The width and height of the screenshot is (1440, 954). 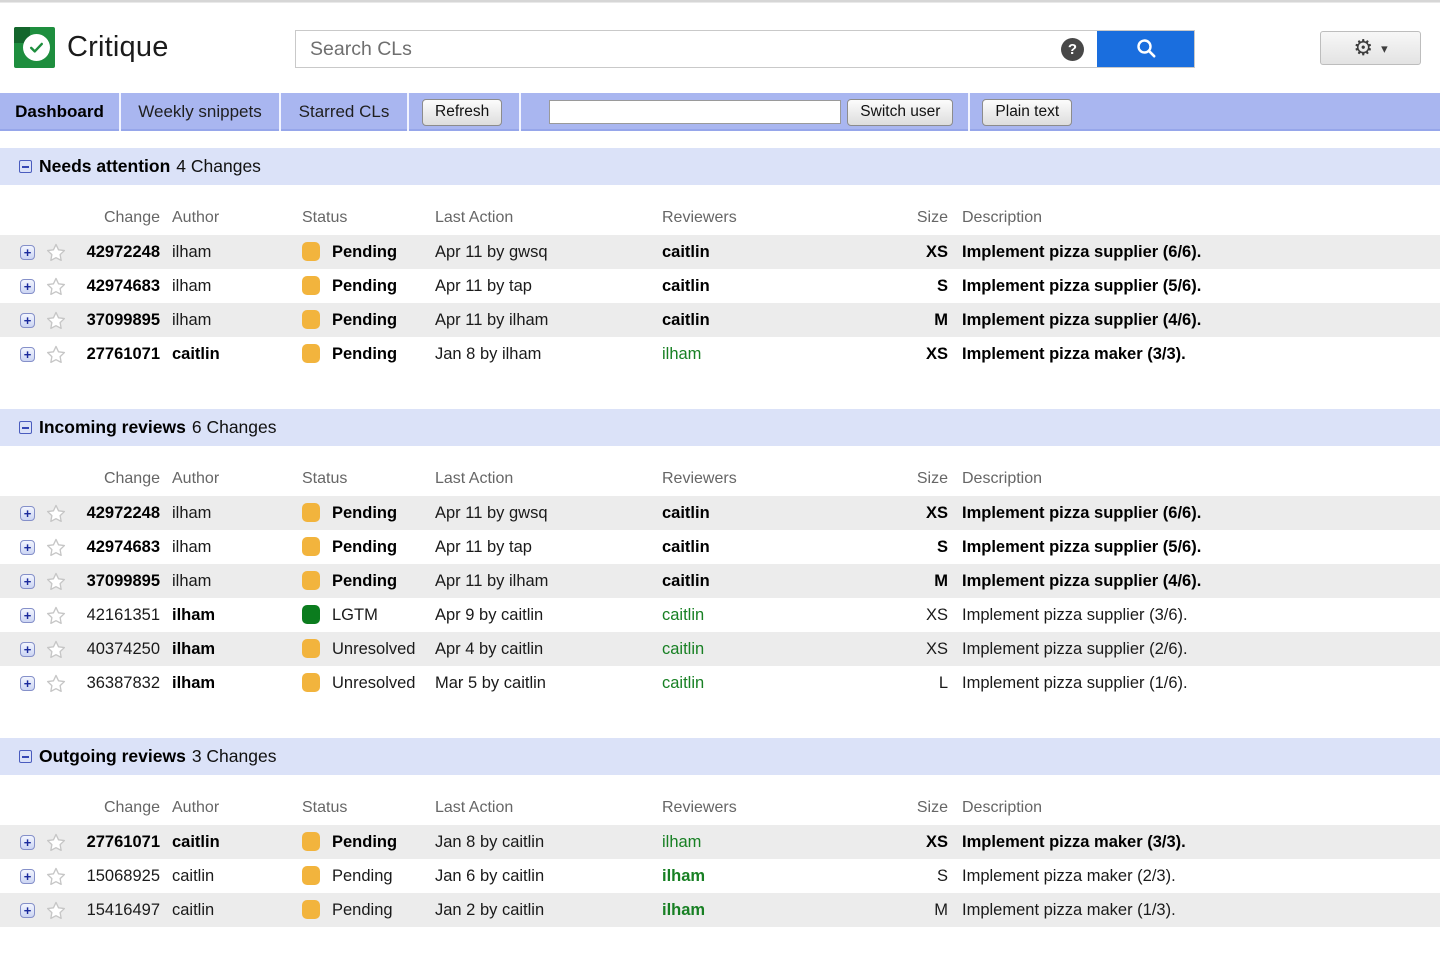 I want to click on checkmark-icon, so click(x=36, y=47).